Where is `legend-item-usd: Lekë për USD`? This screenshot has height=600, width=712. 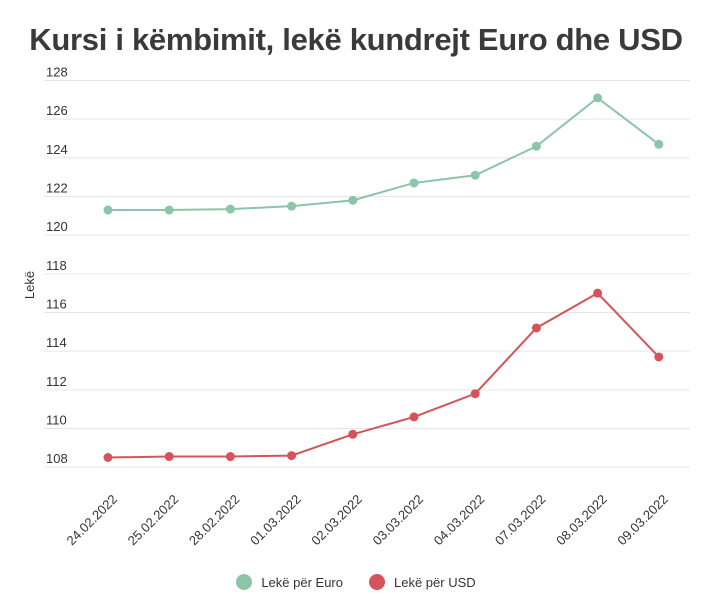
legend-item-usd: Lekë për USD is located at coordinates (422, 582).